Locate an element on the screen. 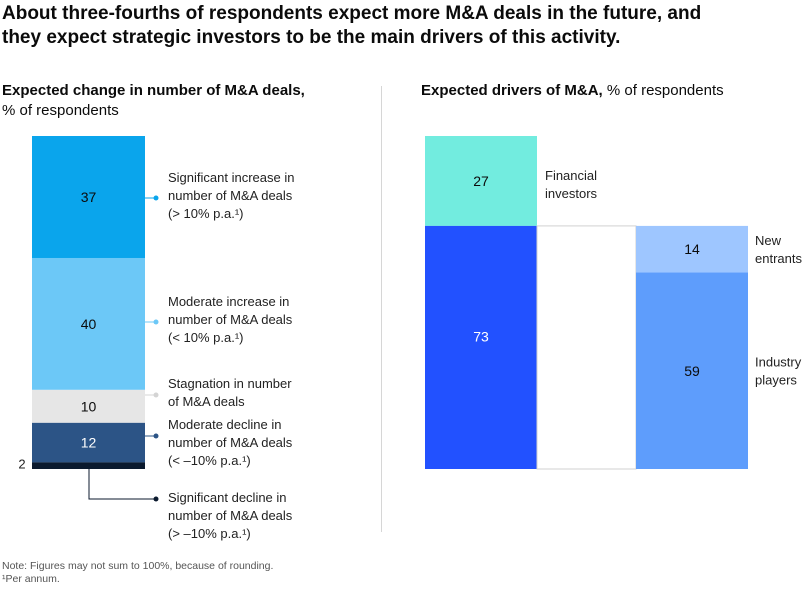  leader-dot-significant-increase is located at coordinates (156, 198).